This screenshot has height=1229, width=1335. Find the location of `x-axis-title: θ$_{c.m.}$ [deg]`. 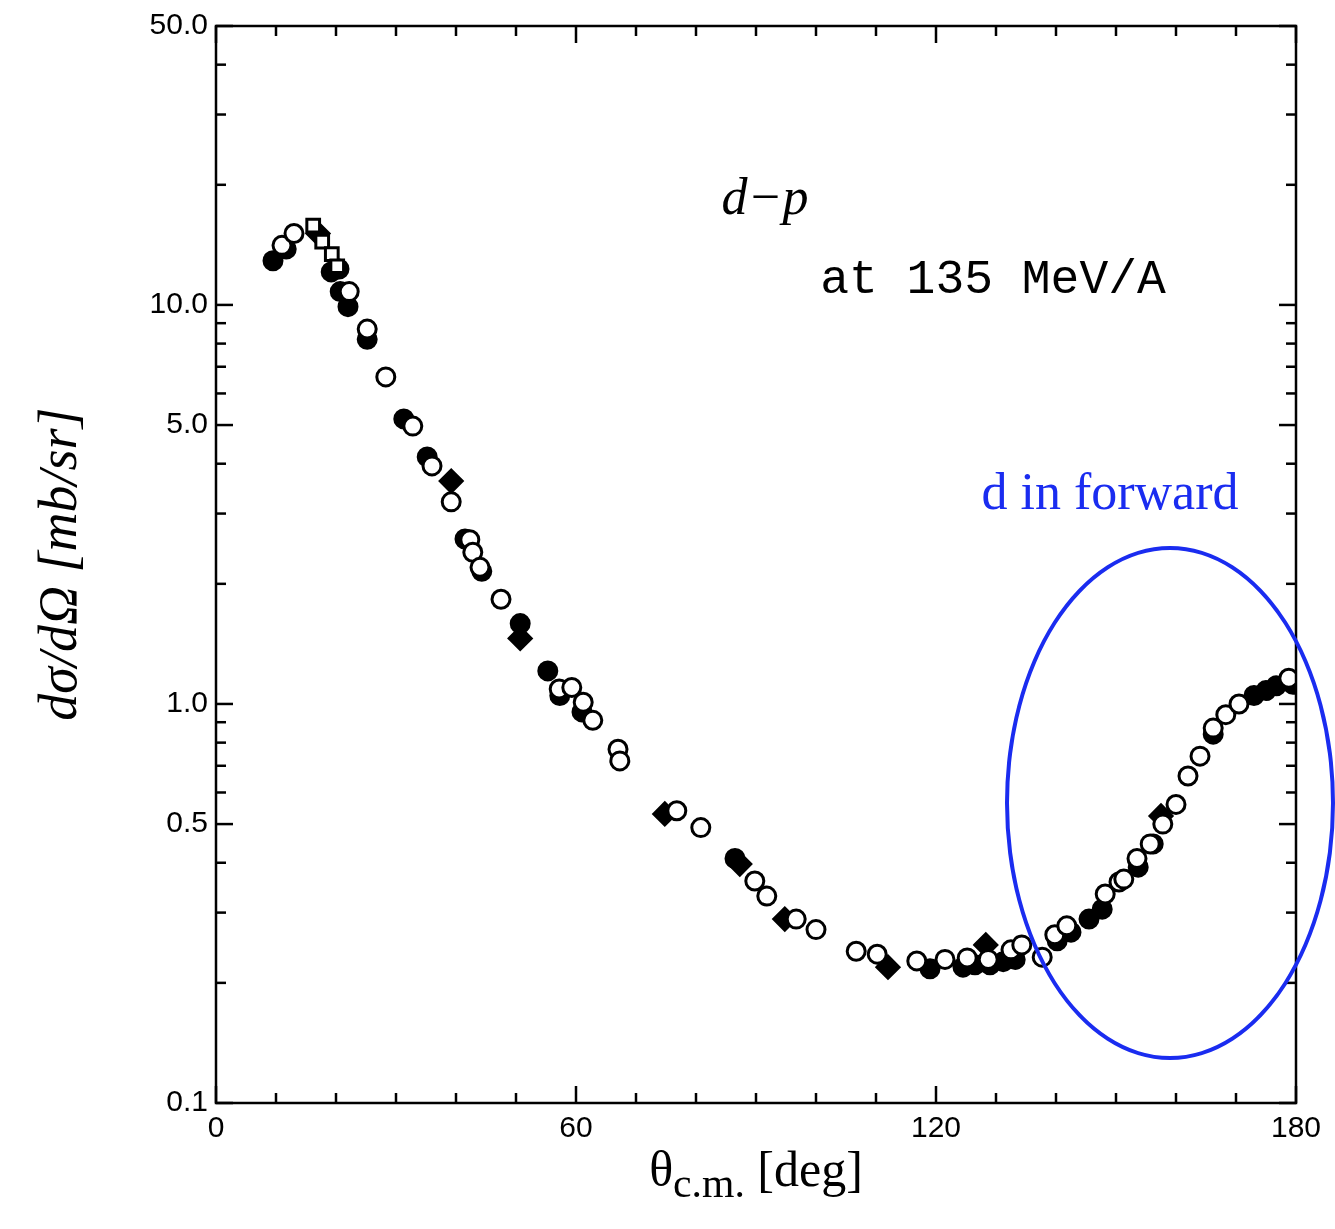

x-axis-title: θ$_{c.m.}$ [deg] is located at coordinates (756, 1173).